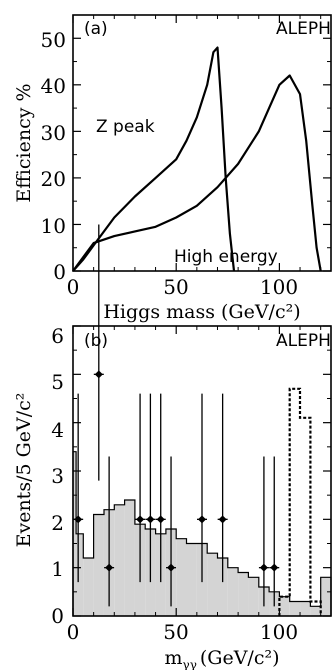  What do you see at coordinates (53, 86) in the screenshot?
I see `panel-a-y-tick: 40` at bounding box center [53, 86].